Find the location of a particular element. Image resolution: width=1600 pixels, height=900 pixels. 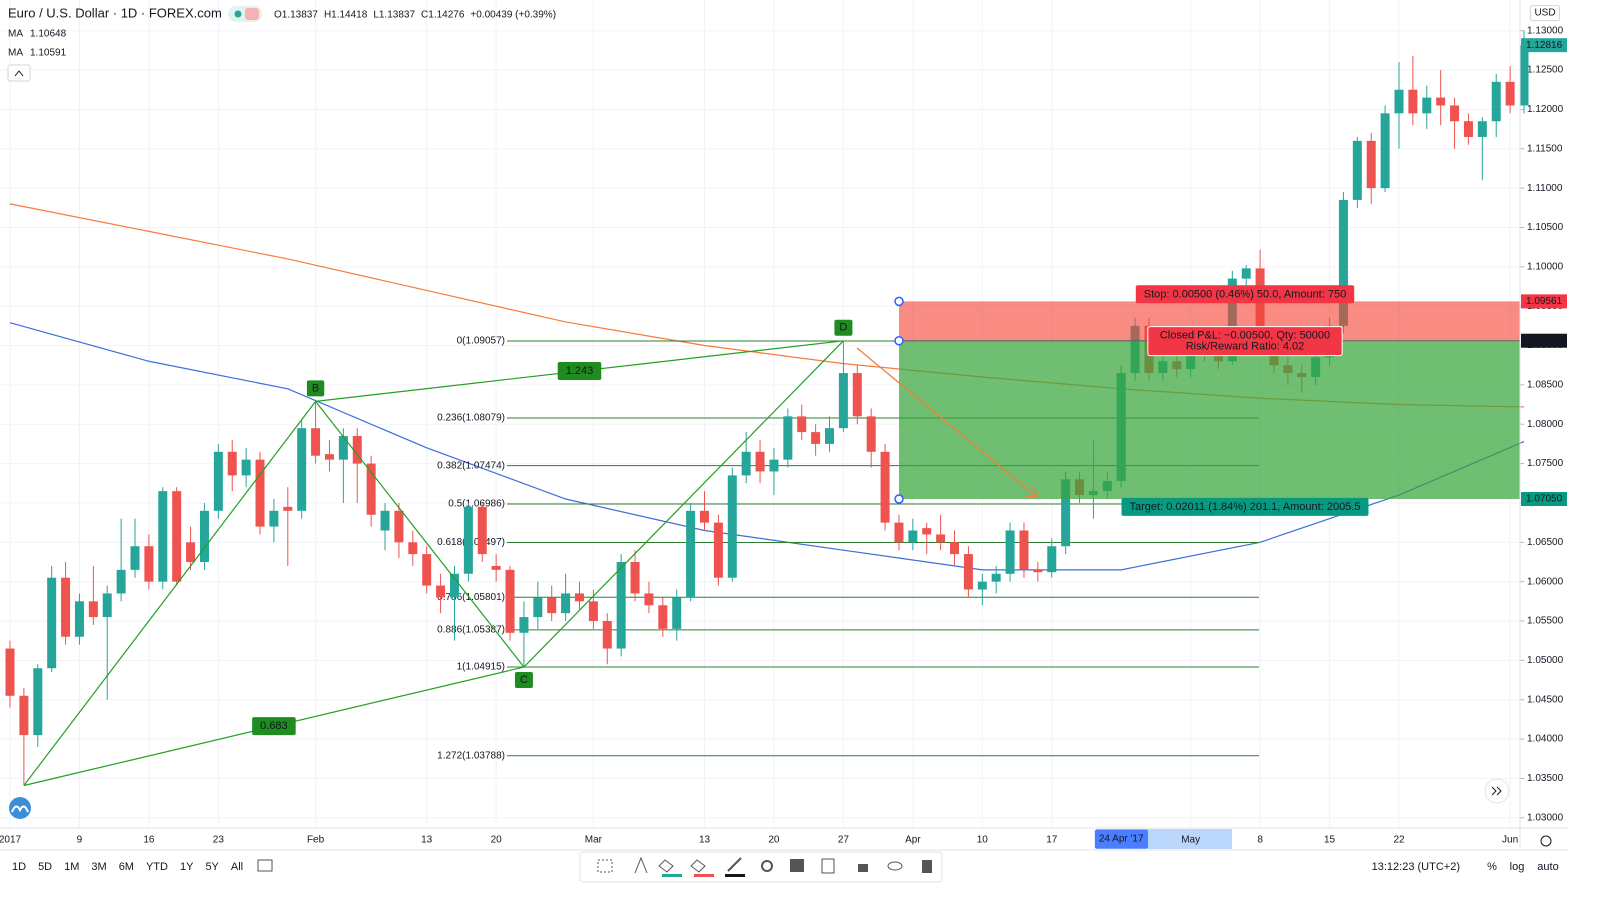

y-tick-label: 1.11000 is located at coordinates (1545, 188).